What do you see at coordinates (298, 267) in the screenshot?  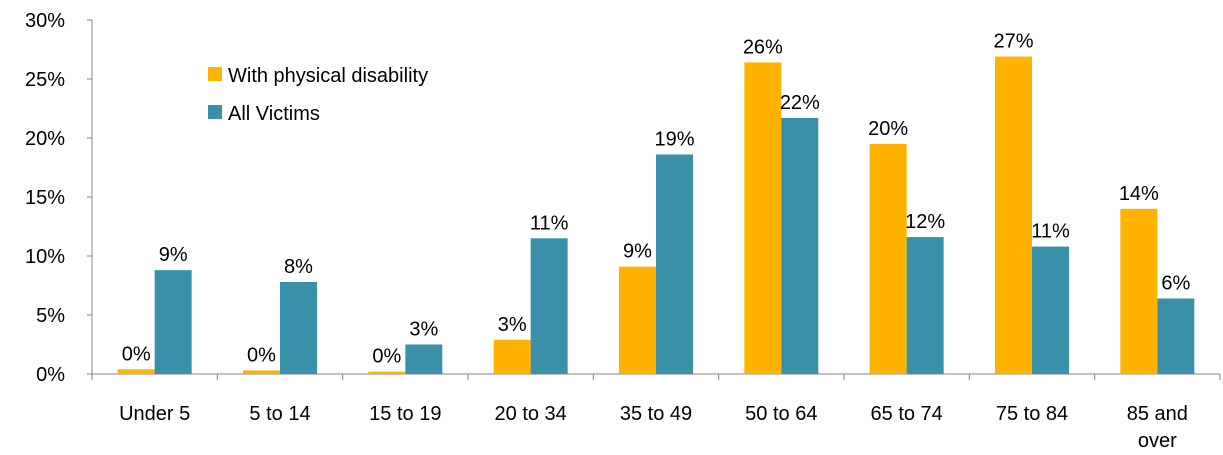 I see `data-label-all-victims-5-to-14: 8%` at bounding box center [298, 267].